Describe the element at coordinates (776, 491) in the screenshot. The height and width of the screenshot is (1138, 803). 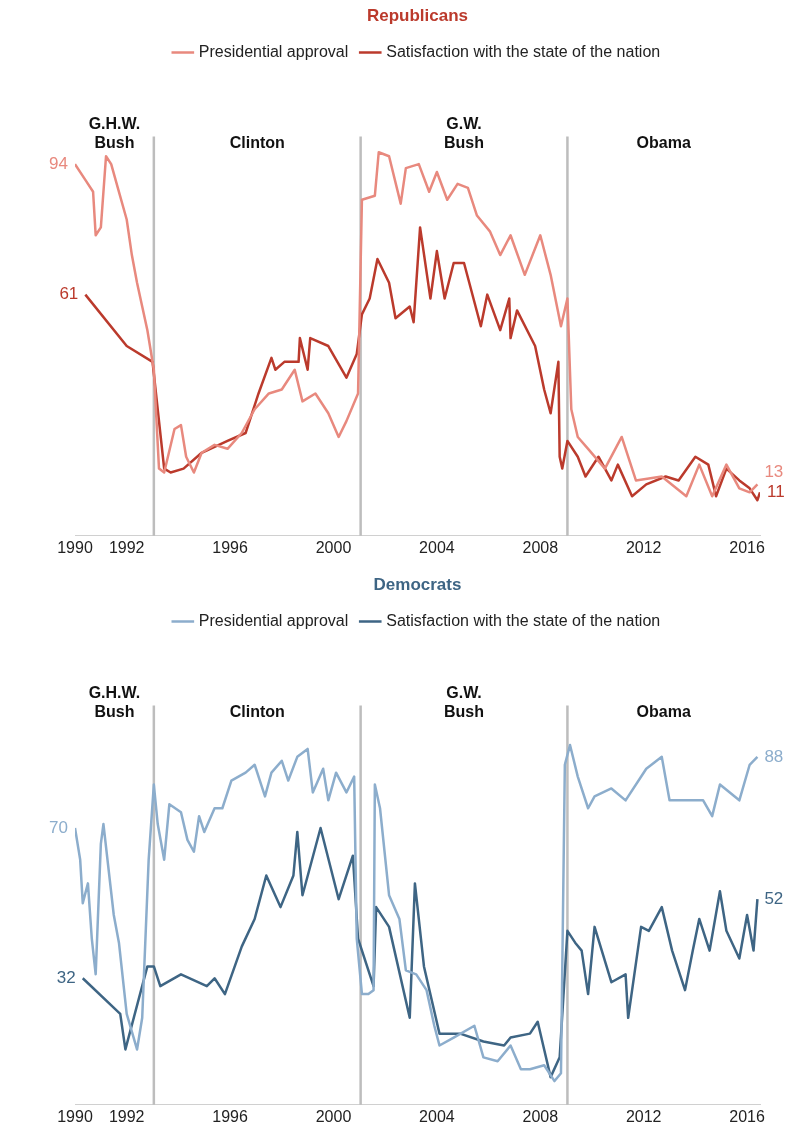
I see `data-label: 11` at that location.